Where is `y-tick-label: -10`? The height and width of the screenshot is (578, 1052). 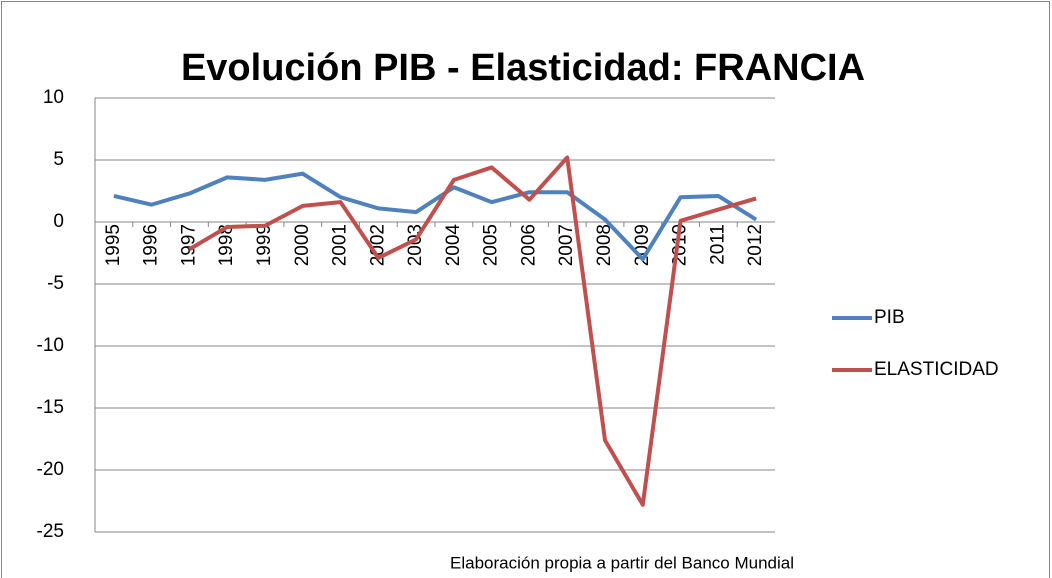 y-tick-label: -10 is located at coordinates (50, 345).